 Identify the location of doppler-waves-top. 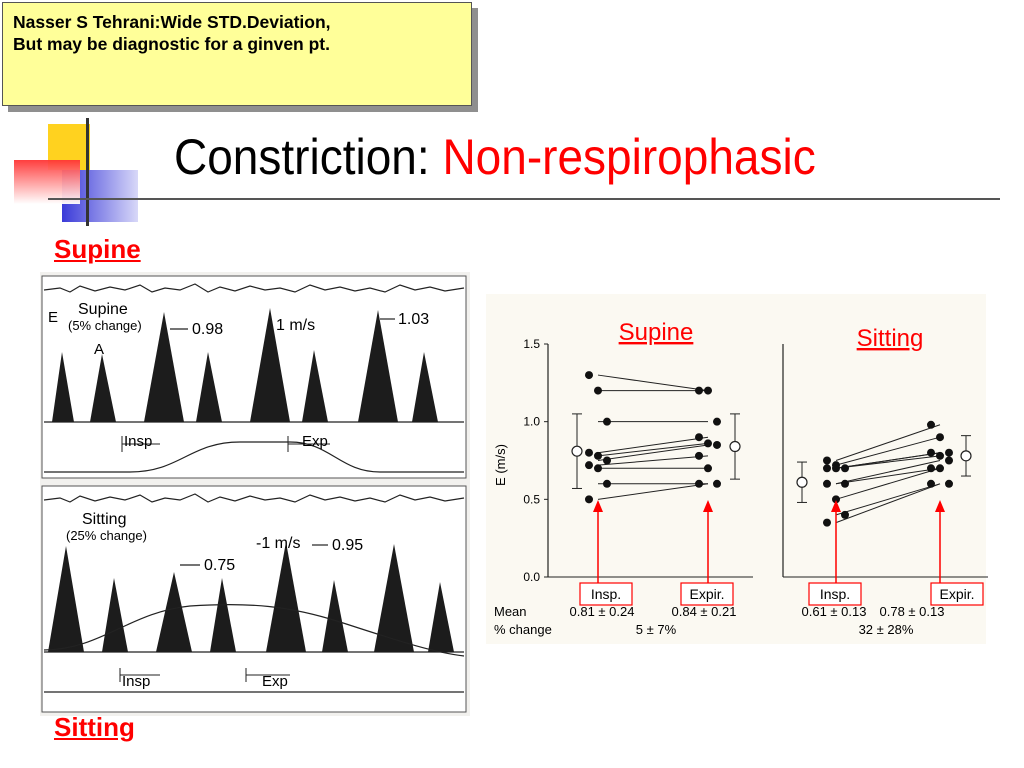
(245, 365).